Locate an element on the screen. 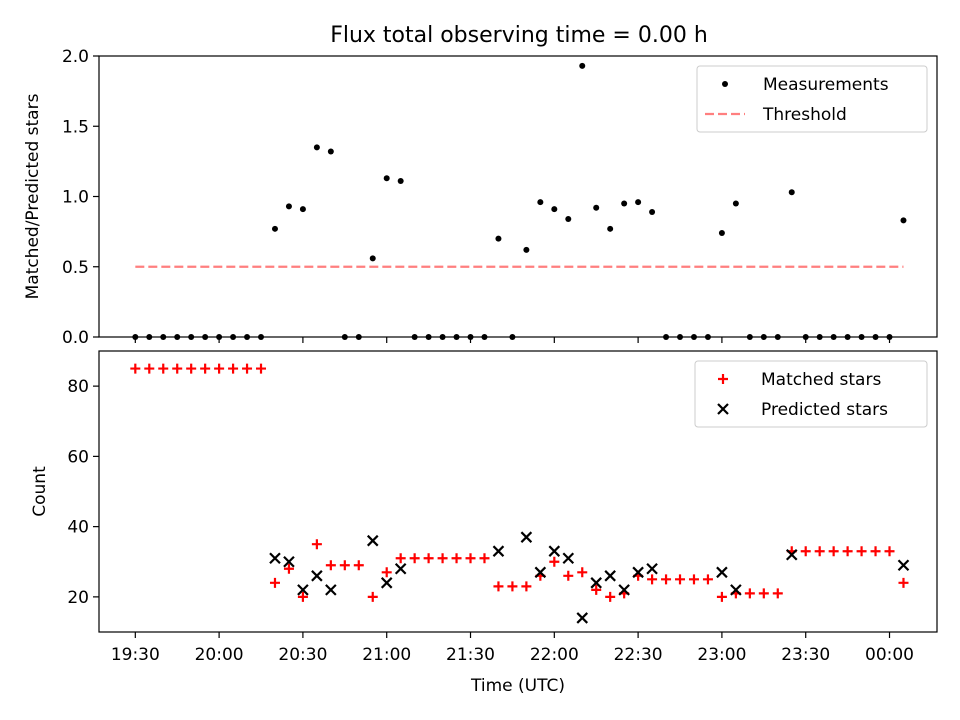 The height and width of the screenshot is (720, 960). x-tick-label: 20:30 is located at coordinates (302, 655).